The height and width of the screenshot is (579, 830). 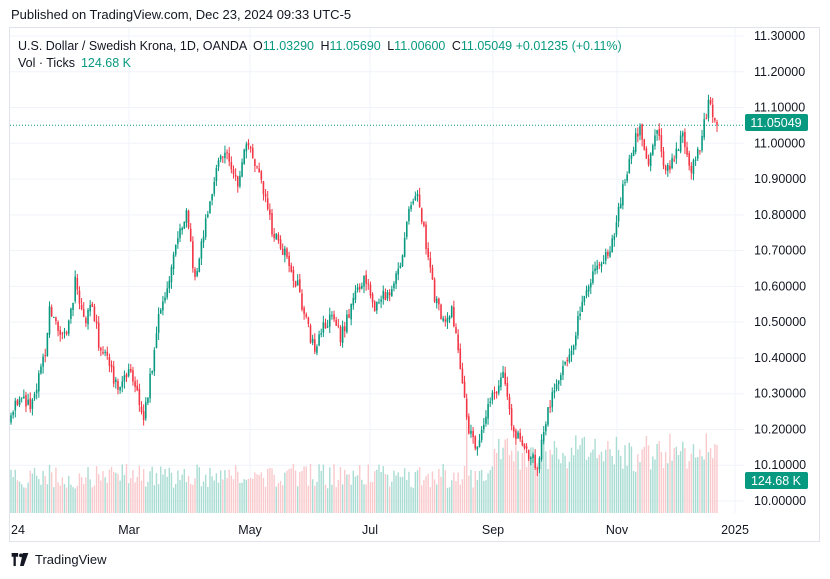 I want to click on time-tick-label: Sep, so click(x=493, y=530).